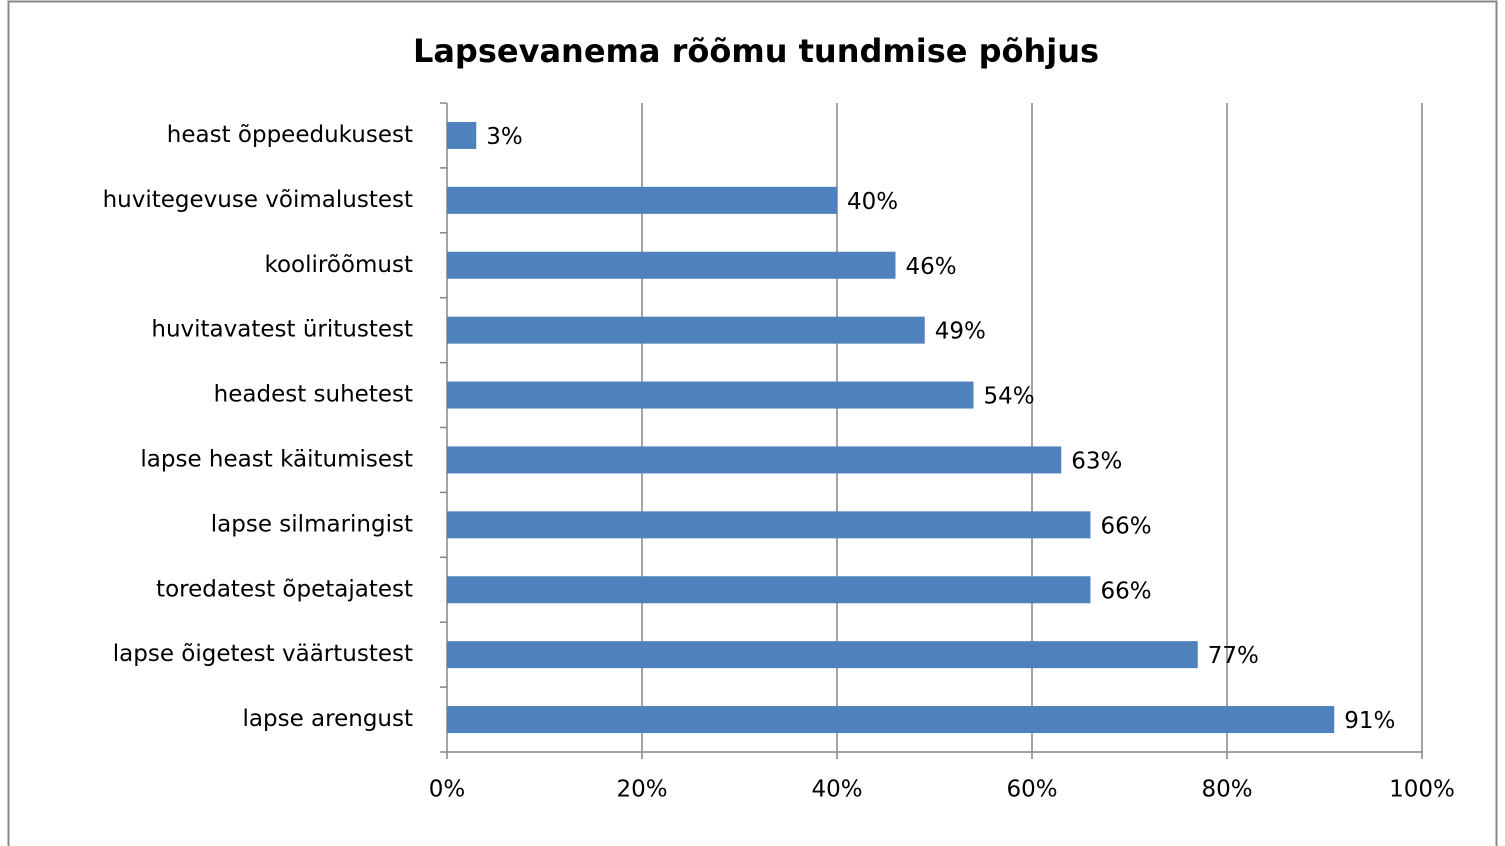  I want to click on y-tick-label: toredatest õpetajatest, so click(284, 589).